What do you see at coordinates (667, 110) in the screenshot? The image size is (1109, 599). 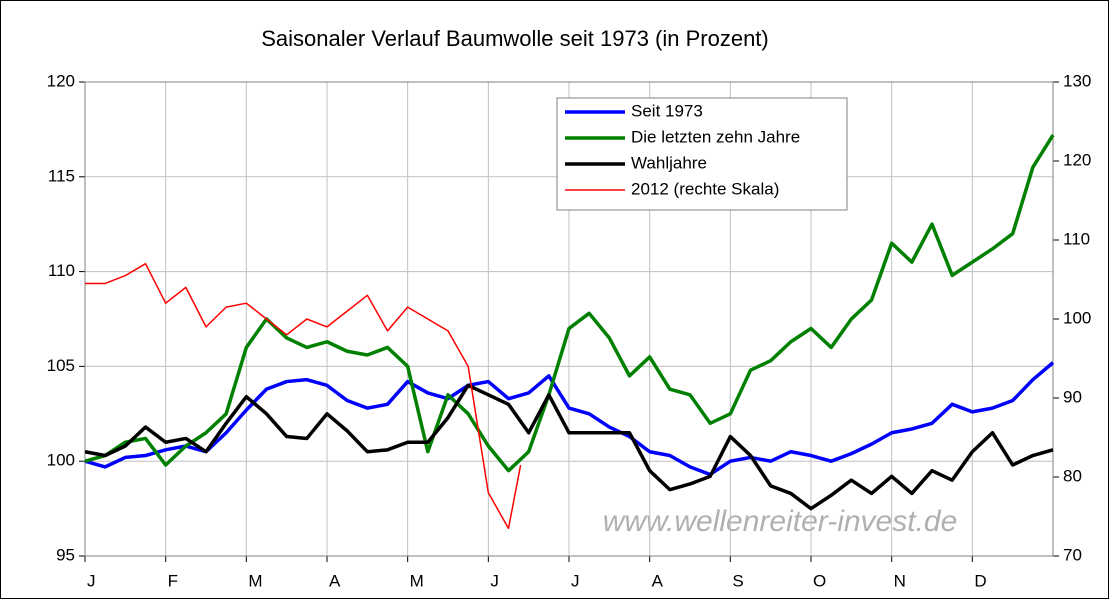 I see `legend-label: Seit 1973` at bounding box center [667, 110].